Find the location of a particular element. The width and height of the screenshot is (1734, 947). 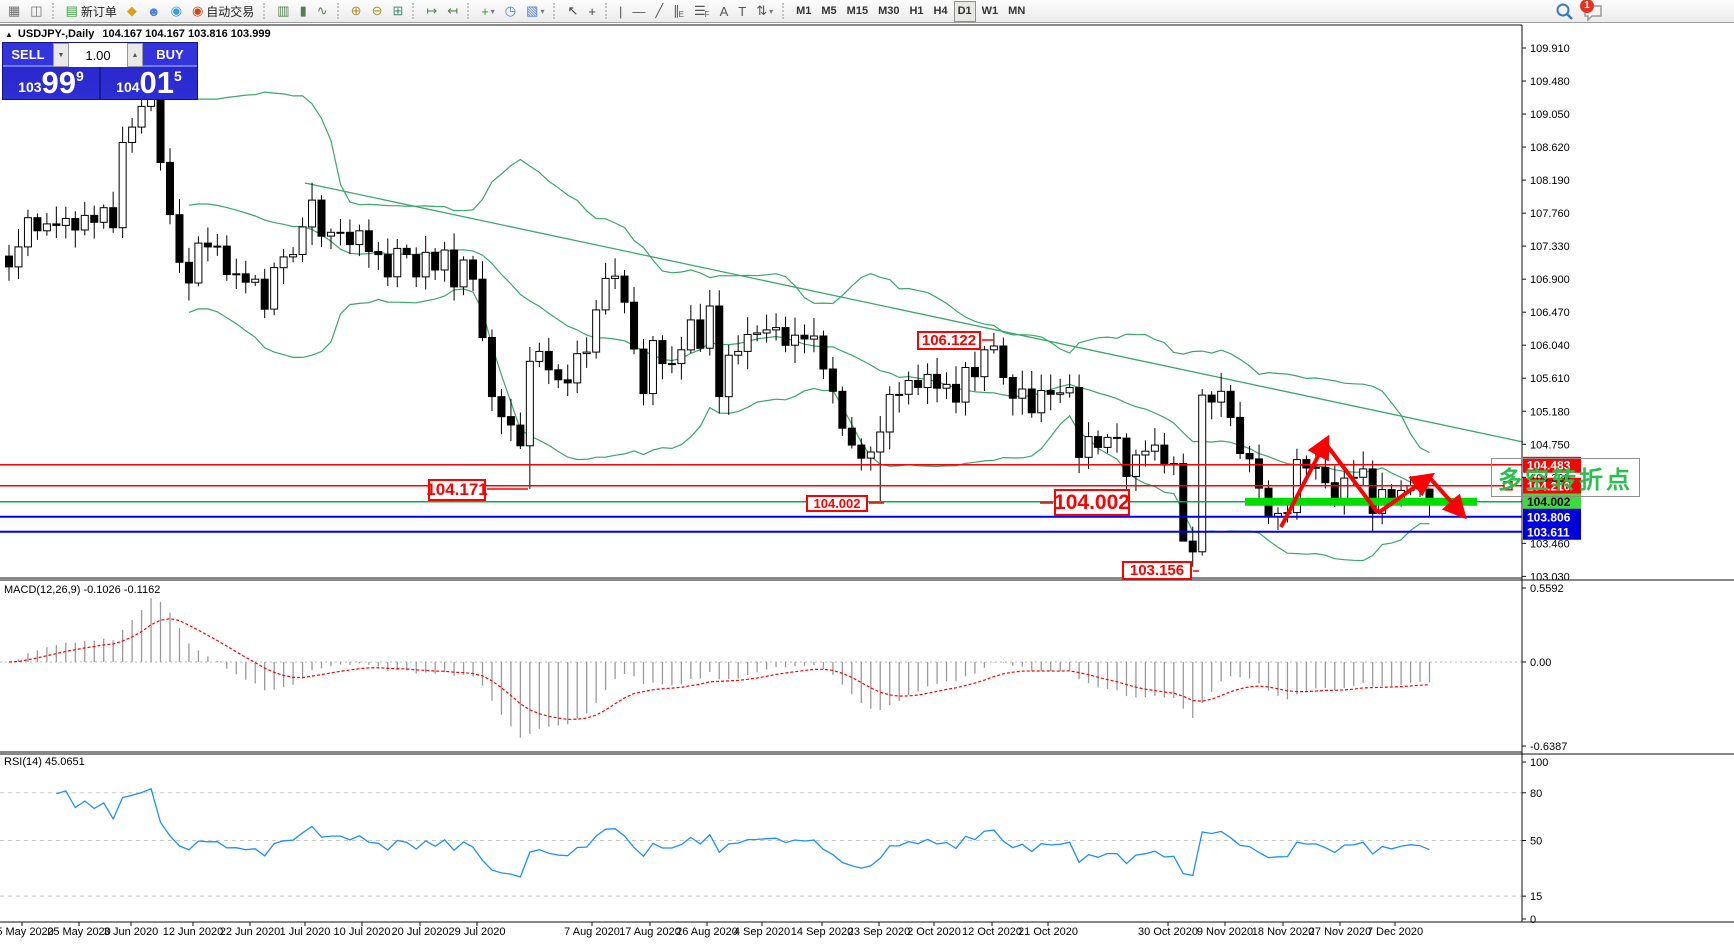

cursor-icon: ↖ is located at coordinates (572, 11).